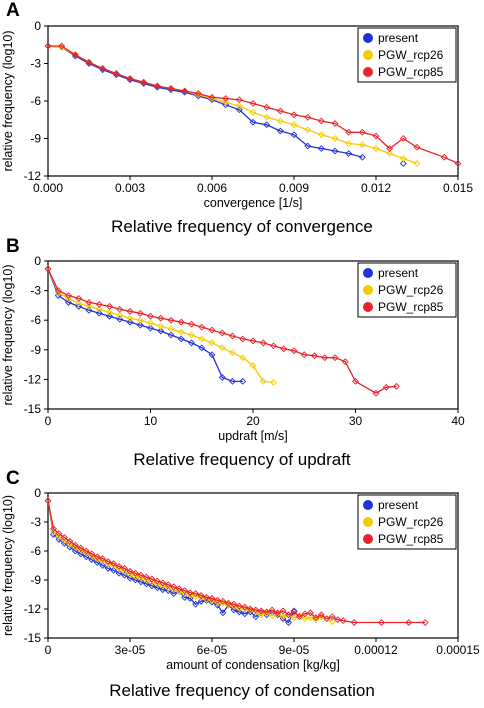  I want to click on series-line-present, so click(171, 562).